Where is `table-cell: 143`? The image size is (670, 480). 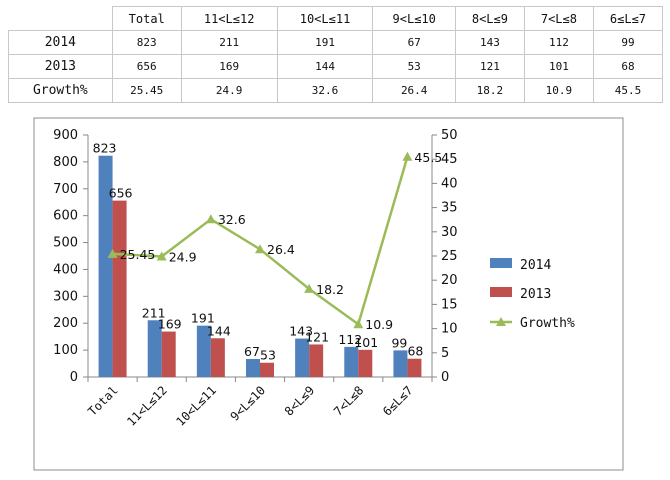
table-cell: 143 is located at coordinates (489, 42).